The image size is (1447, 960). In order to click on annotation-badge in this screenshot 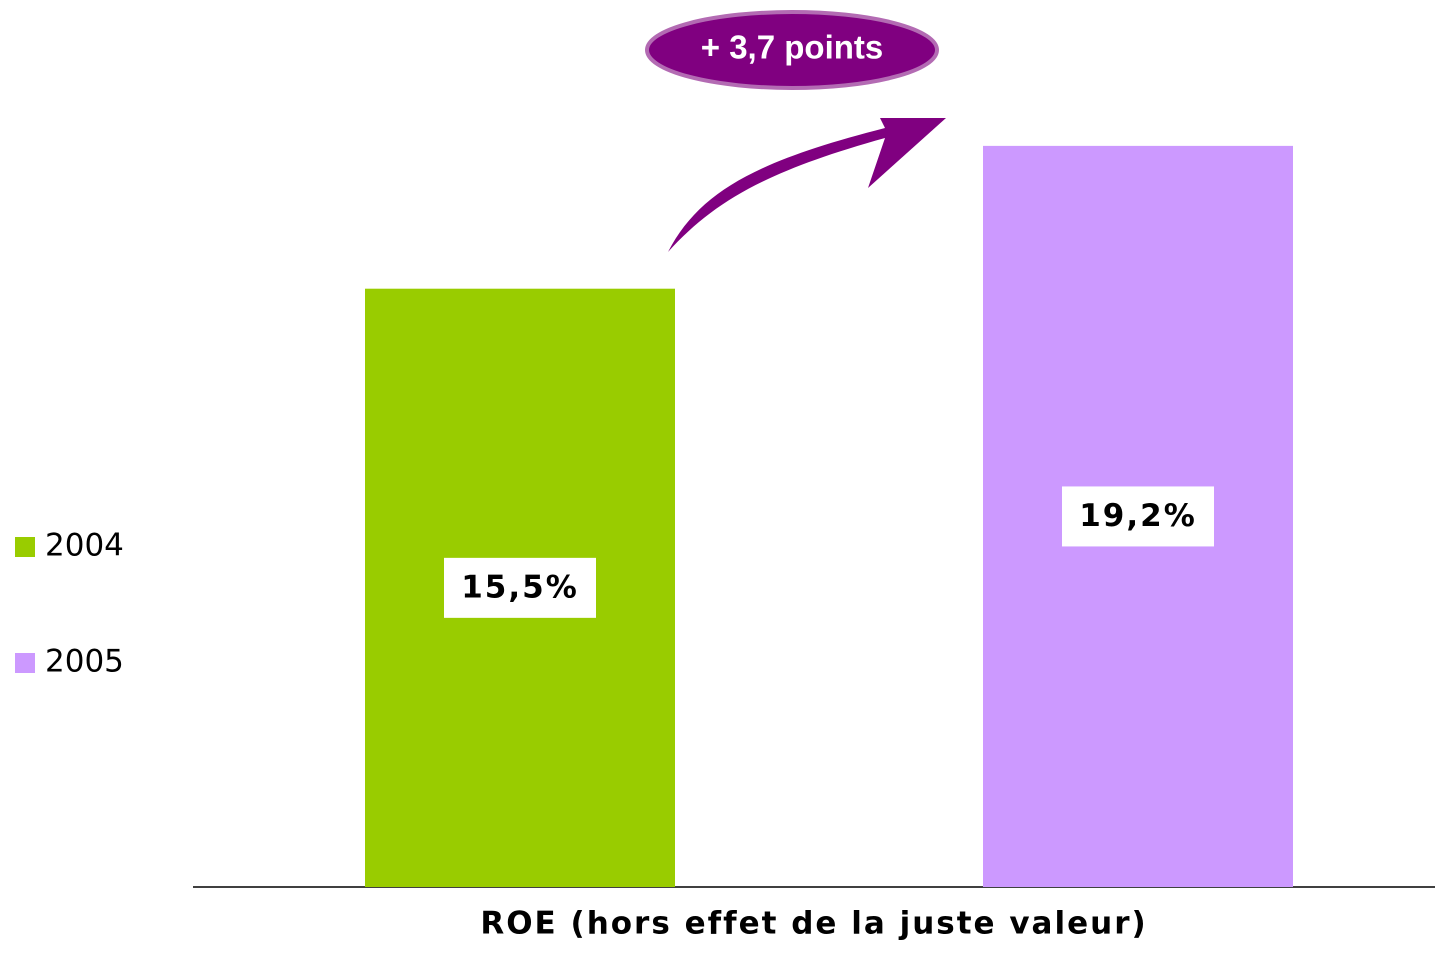, I will do `click(792, 50)`.